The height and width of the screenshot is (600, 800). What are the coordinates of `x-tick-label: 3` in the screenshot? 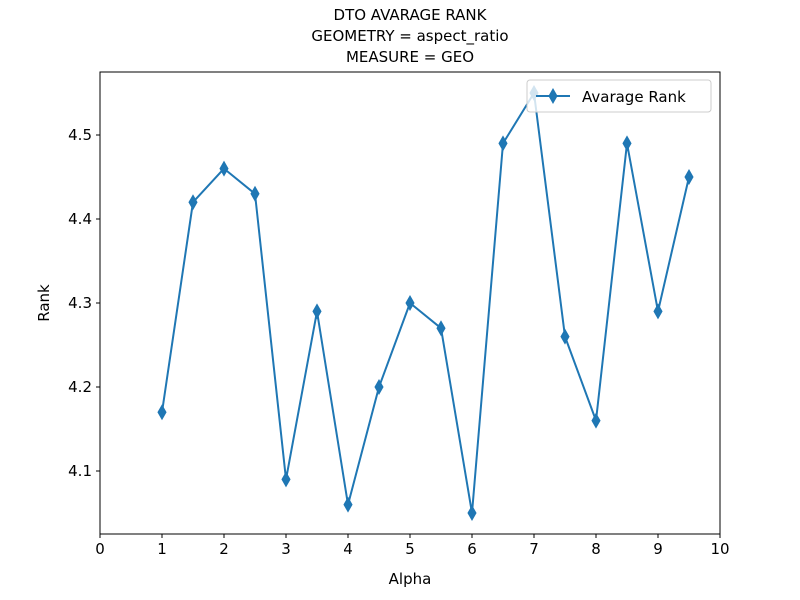 It's located at (286, 549).